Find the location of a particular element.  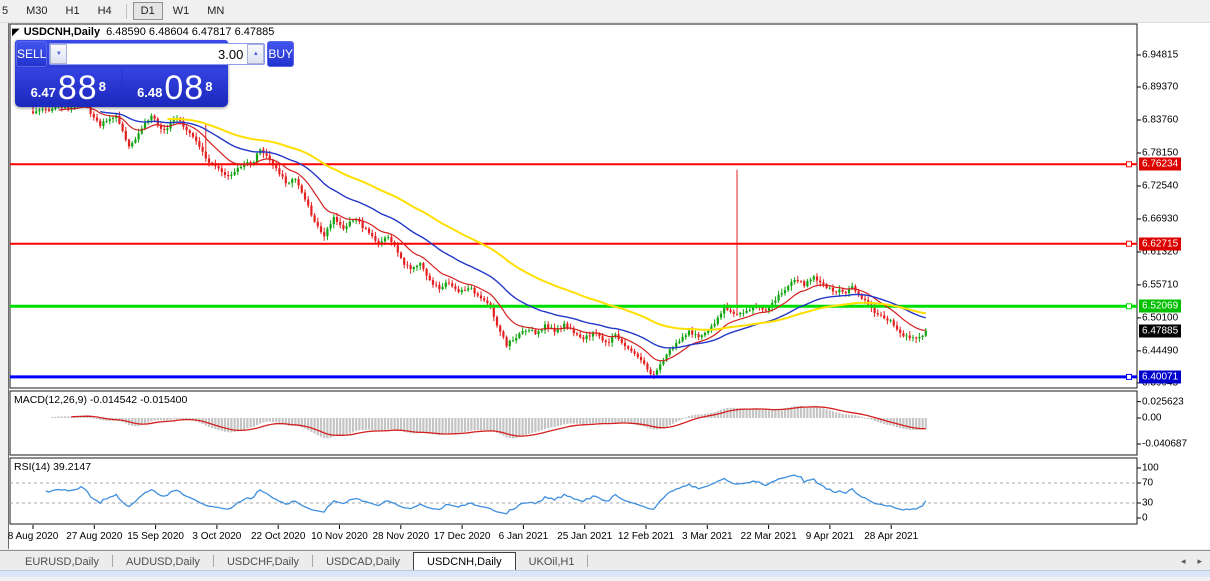

sell-button: SELL is located at coordinates (32, 54).